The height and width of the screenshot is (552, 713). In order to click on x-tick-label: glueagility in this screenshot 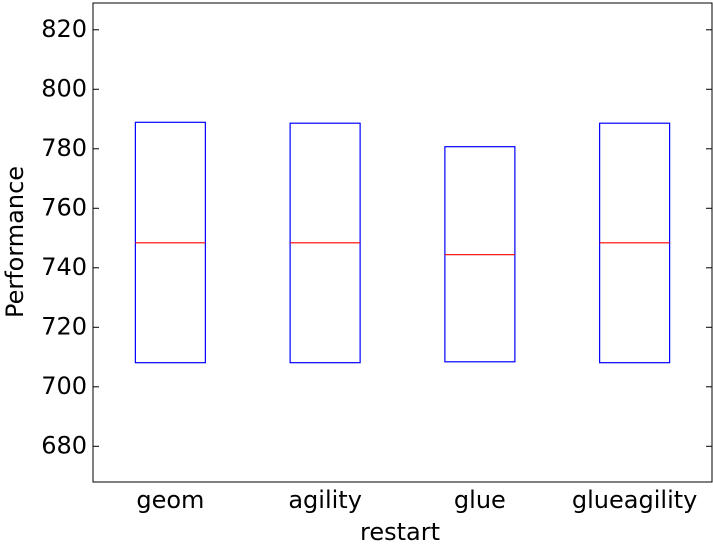, I will do `click(634, 500)`.